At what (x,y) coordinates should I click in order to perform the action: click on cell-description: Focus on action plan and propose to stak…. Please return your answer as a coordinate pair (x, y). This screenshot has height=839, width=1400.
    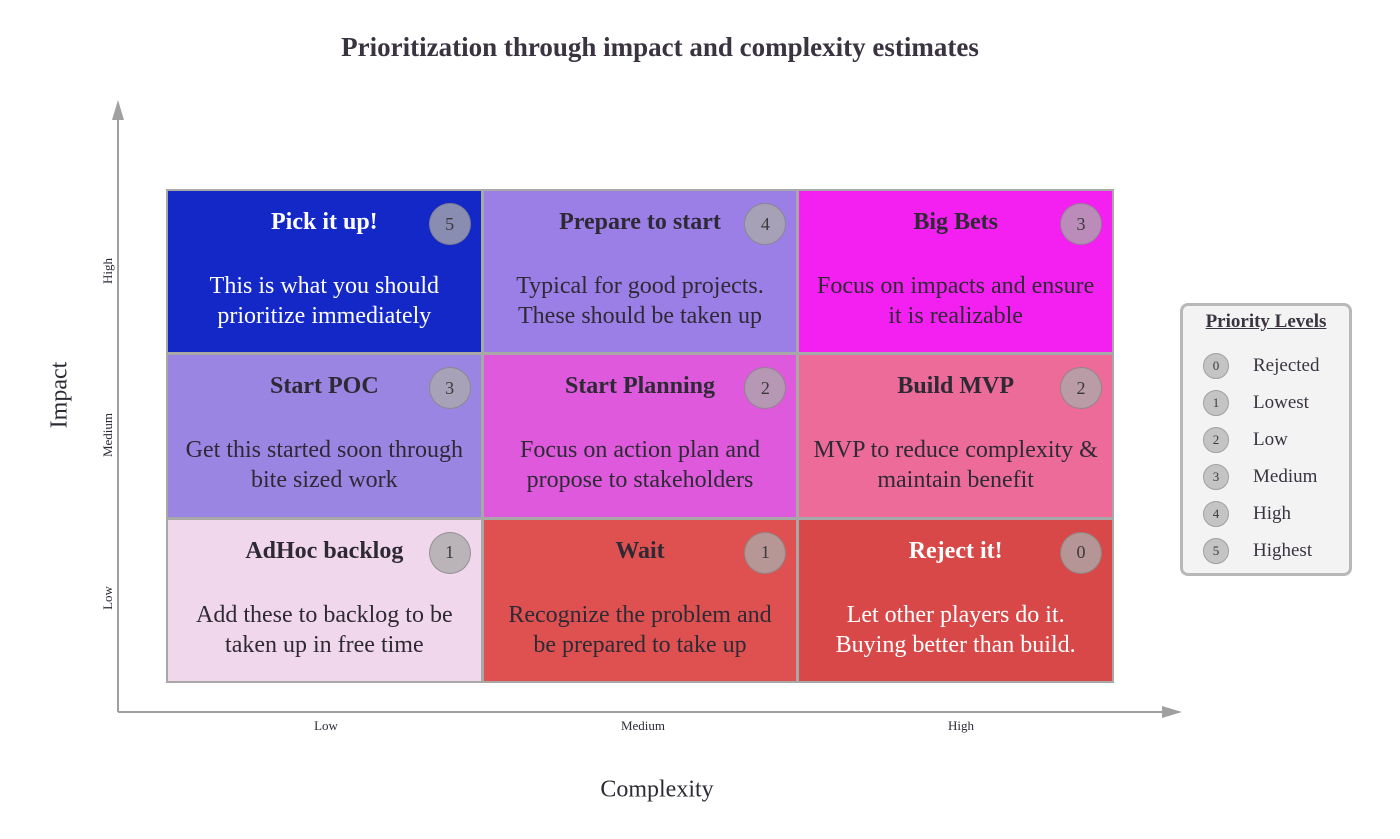
    Looking at the image, I should click on (640, 465).